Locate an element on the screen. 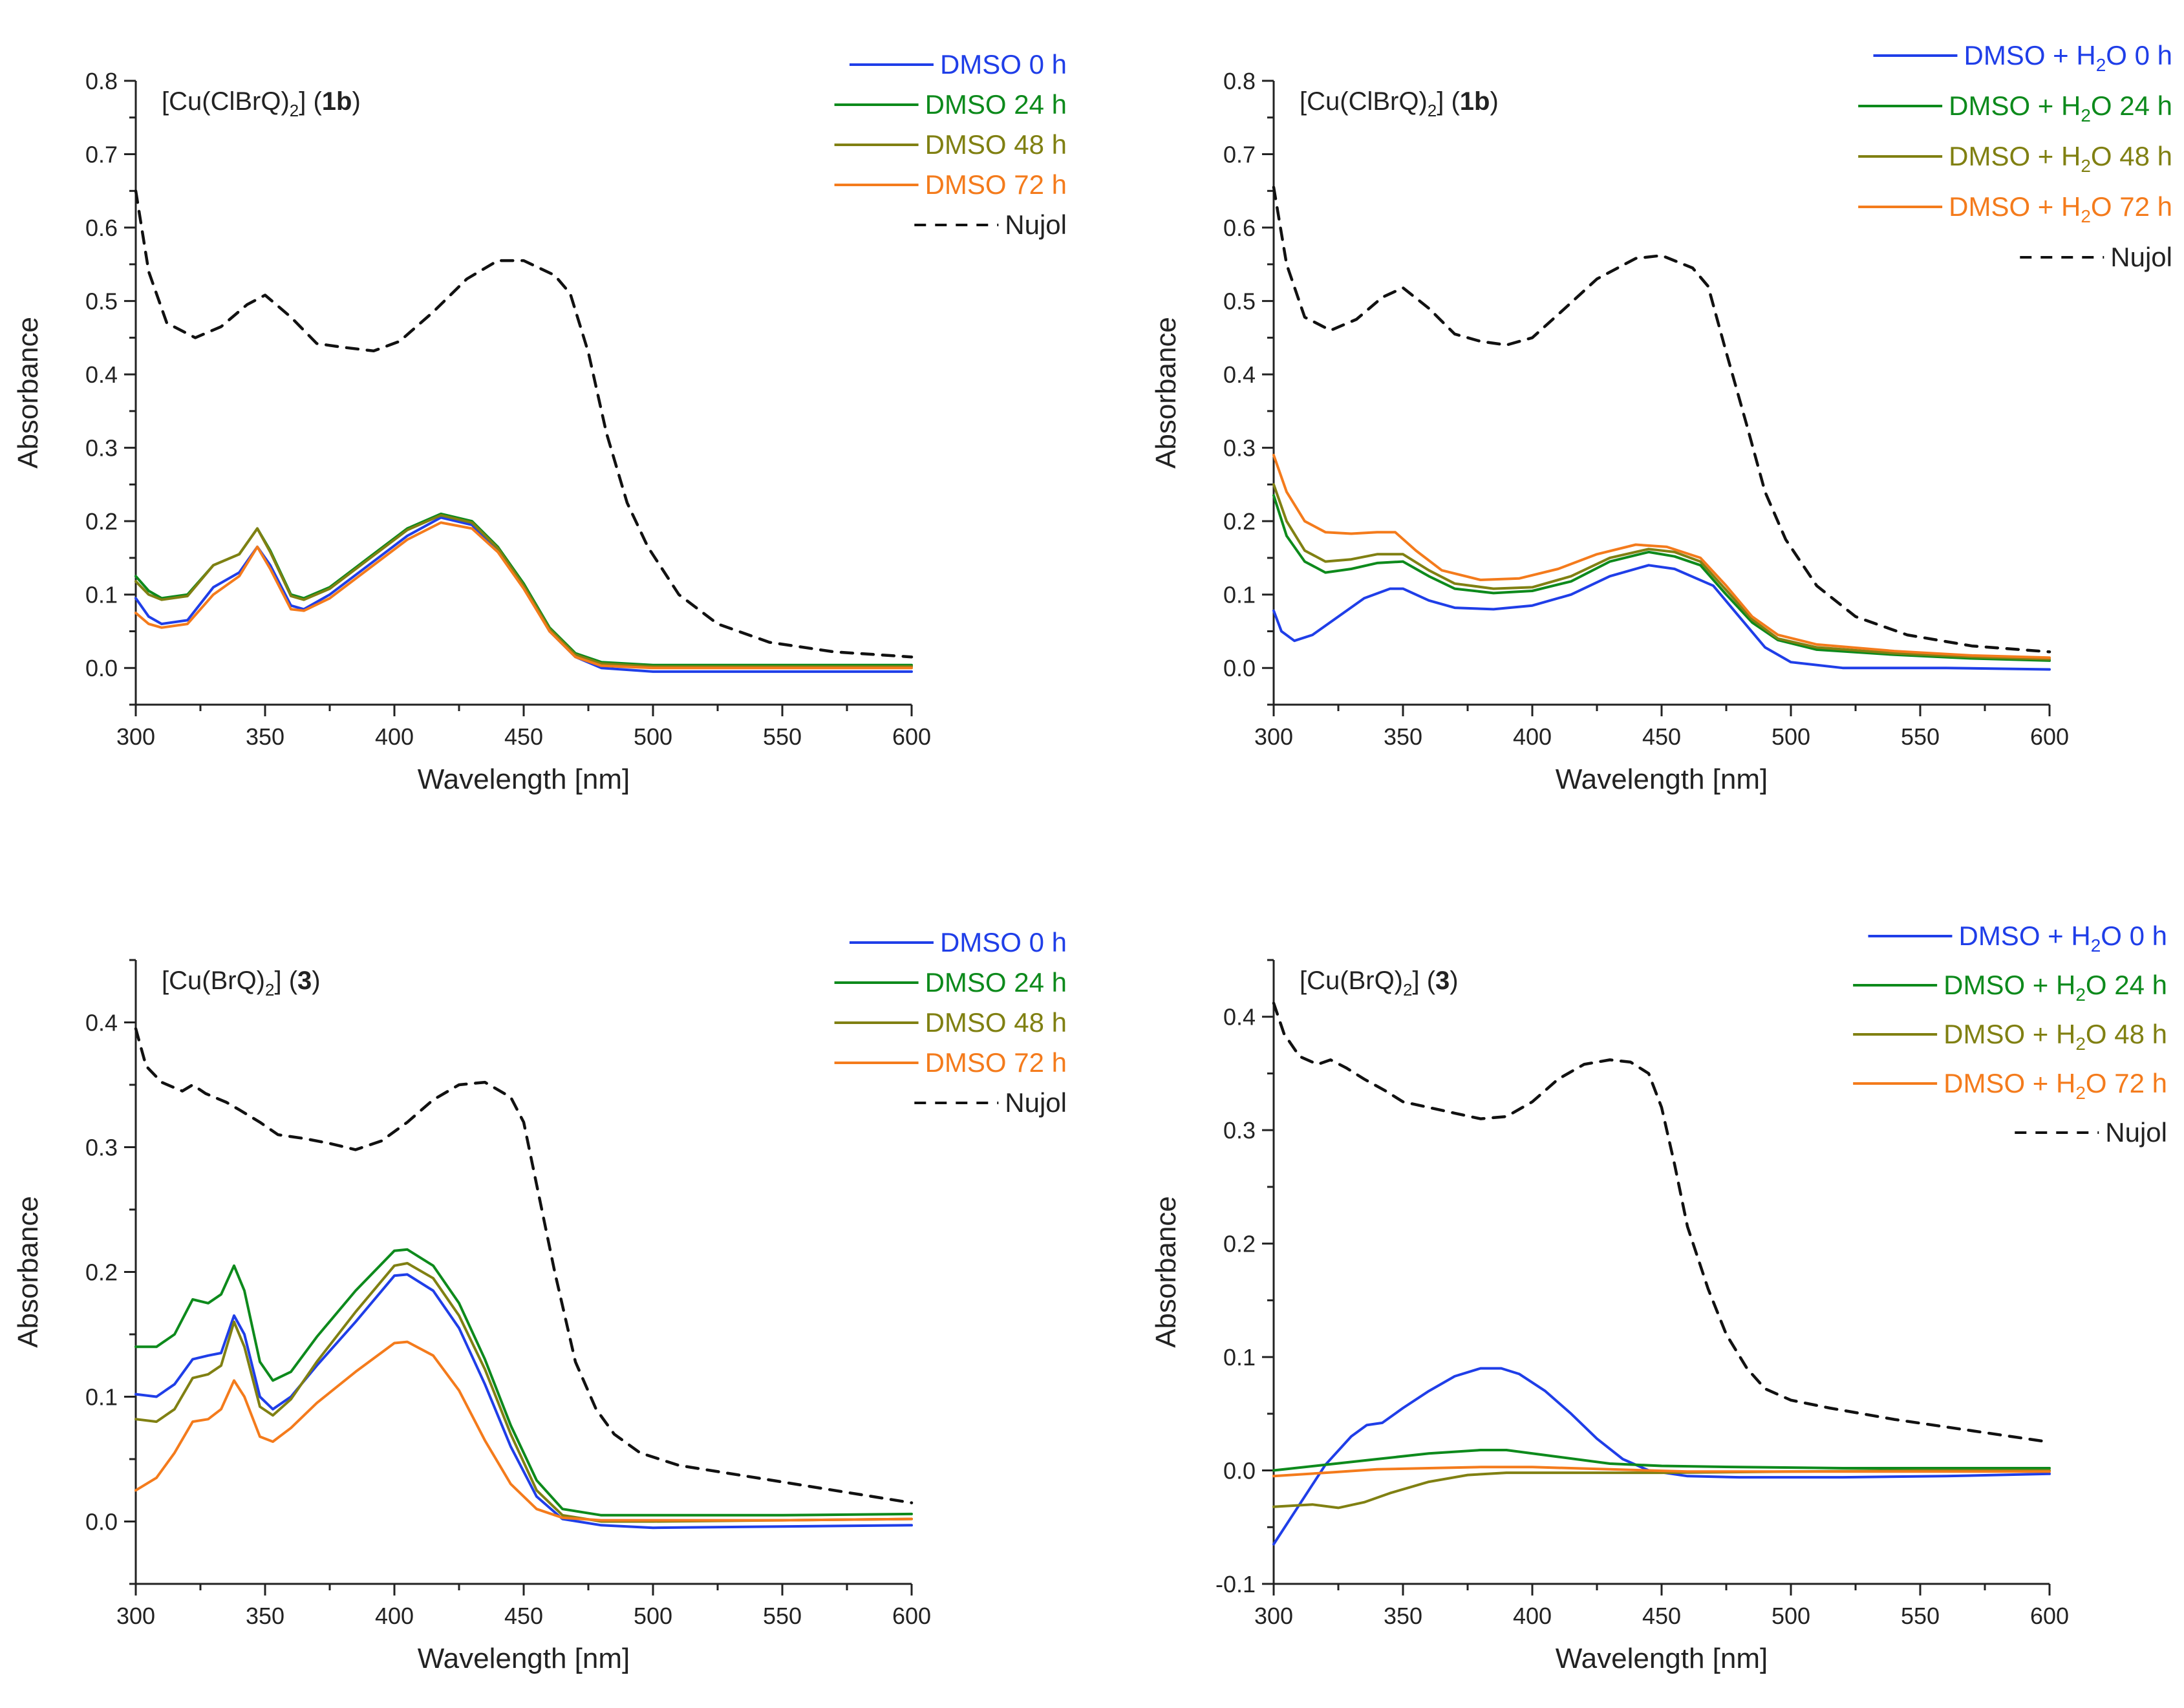 The height and width of the screenshot is (1708, 2184). title-part: 3 is located at coordinates (304, 980).